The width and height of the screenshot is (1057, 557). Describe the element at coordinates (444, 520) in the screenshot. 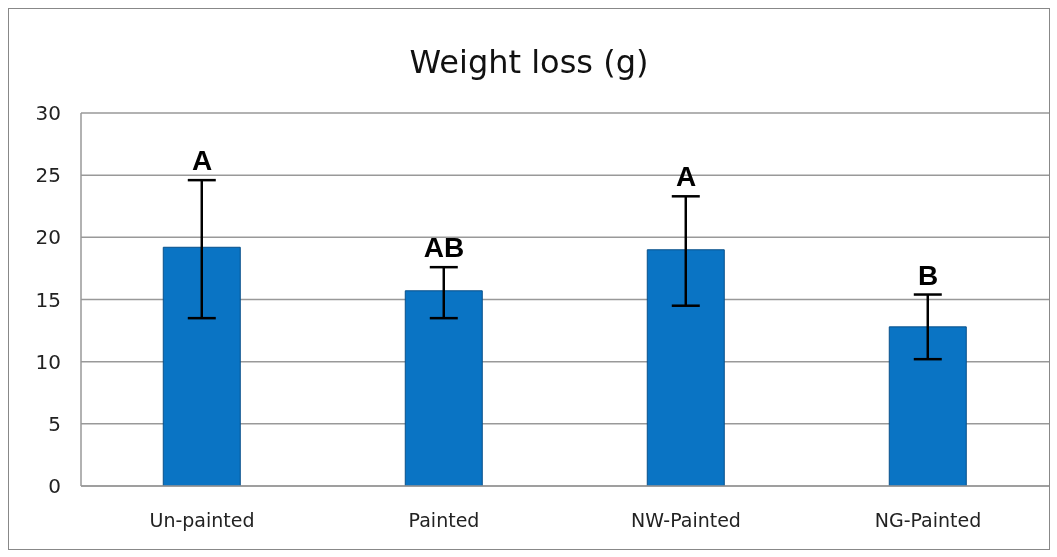

I see `x-tick-label: Painted` at that location.